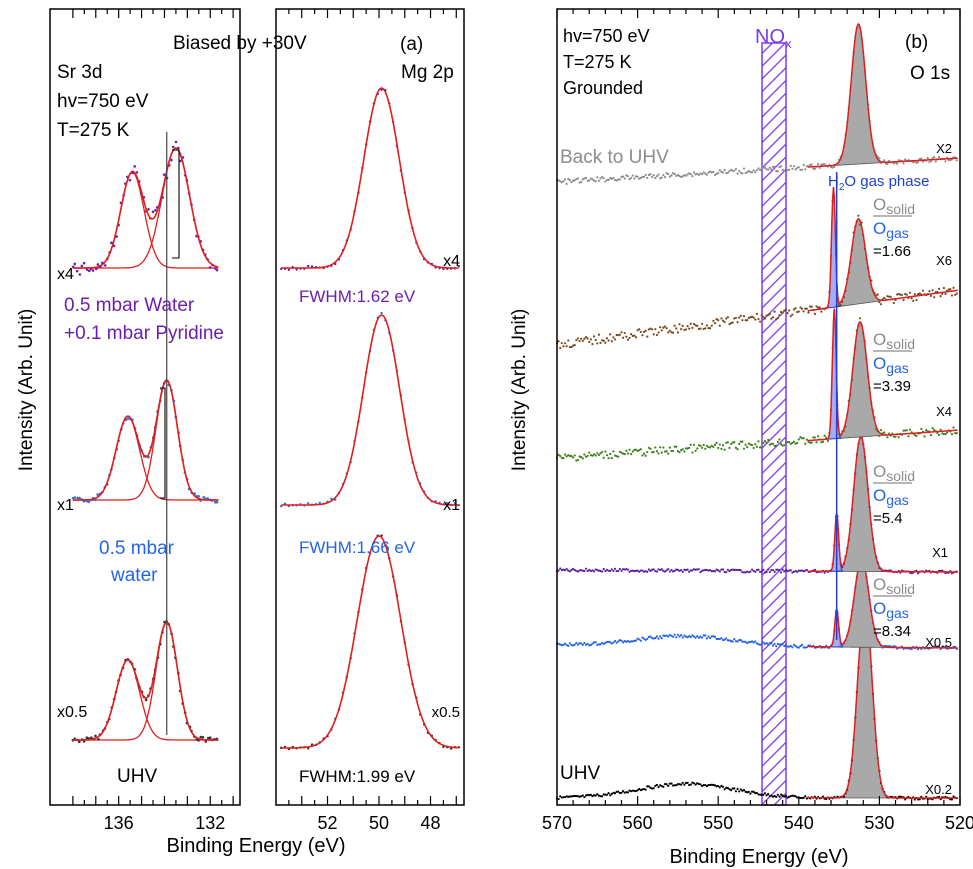 This screenshot has width=973, height=869. Describe the element at coordinates (944, 148) in the screenshot. I see `scale-b-x2: X2` at that location.